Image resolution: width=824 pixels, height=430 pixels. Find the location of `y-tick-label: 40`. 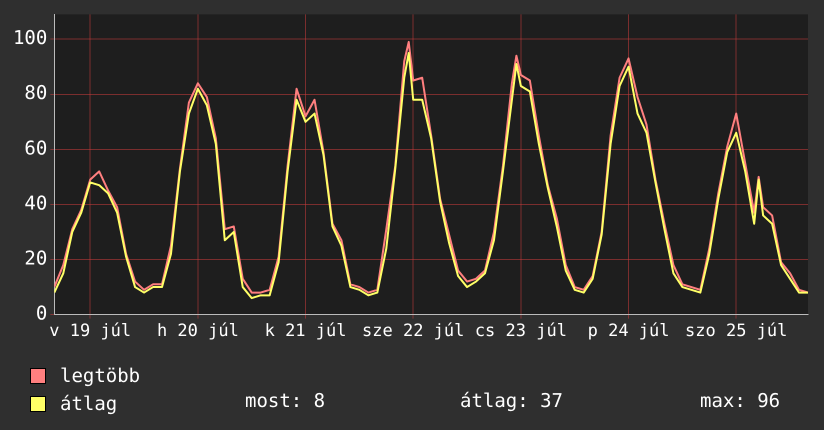

y-tick-label: 40 is located at coordinates (36, 203).